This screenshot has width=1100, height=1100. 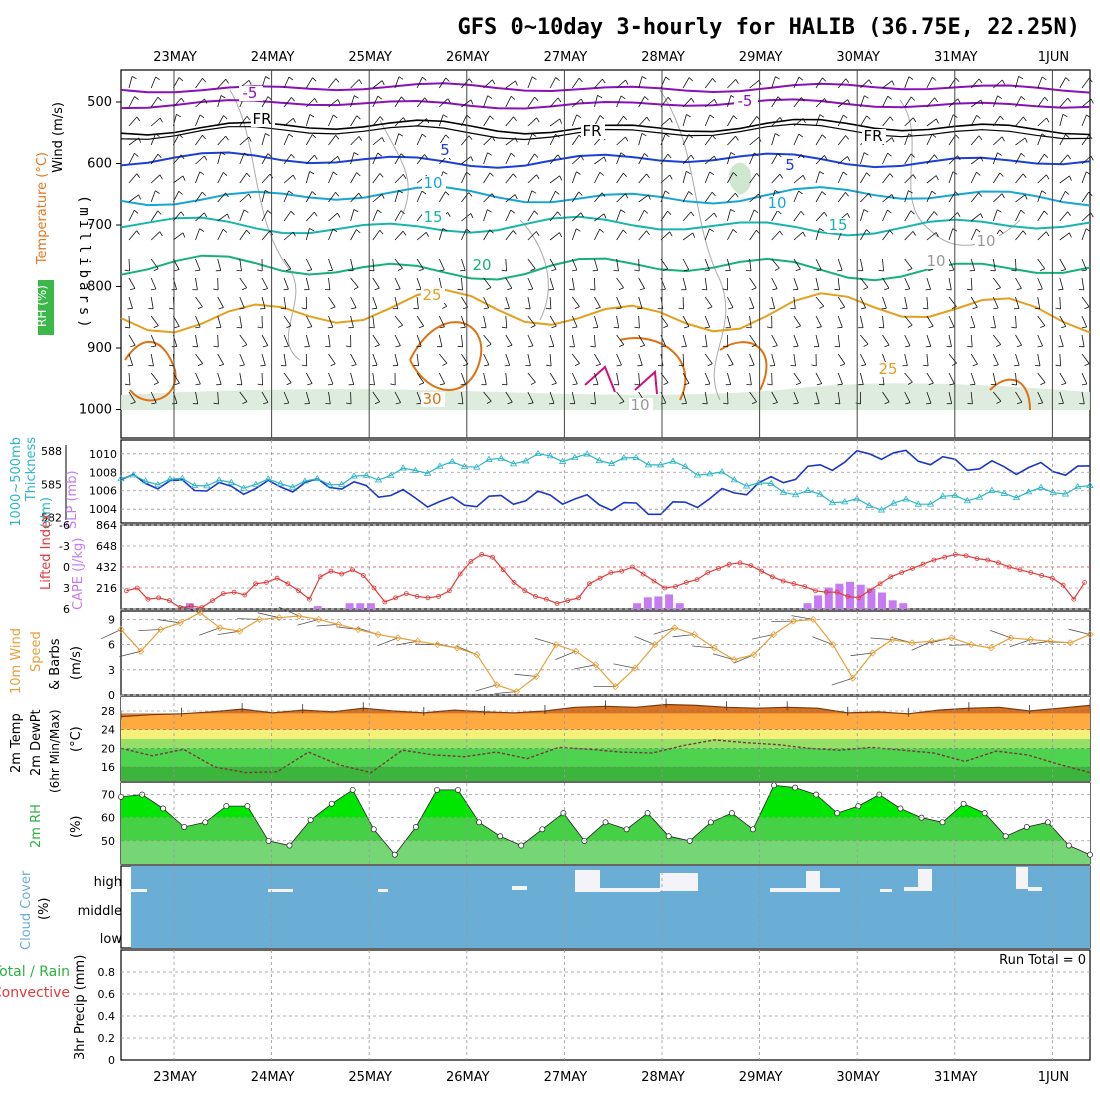 What do you see at coordinates (956, 1077) in the screenshot?
I see `bottom-date-label: 31MAY` at bounding box center [956, 1077].